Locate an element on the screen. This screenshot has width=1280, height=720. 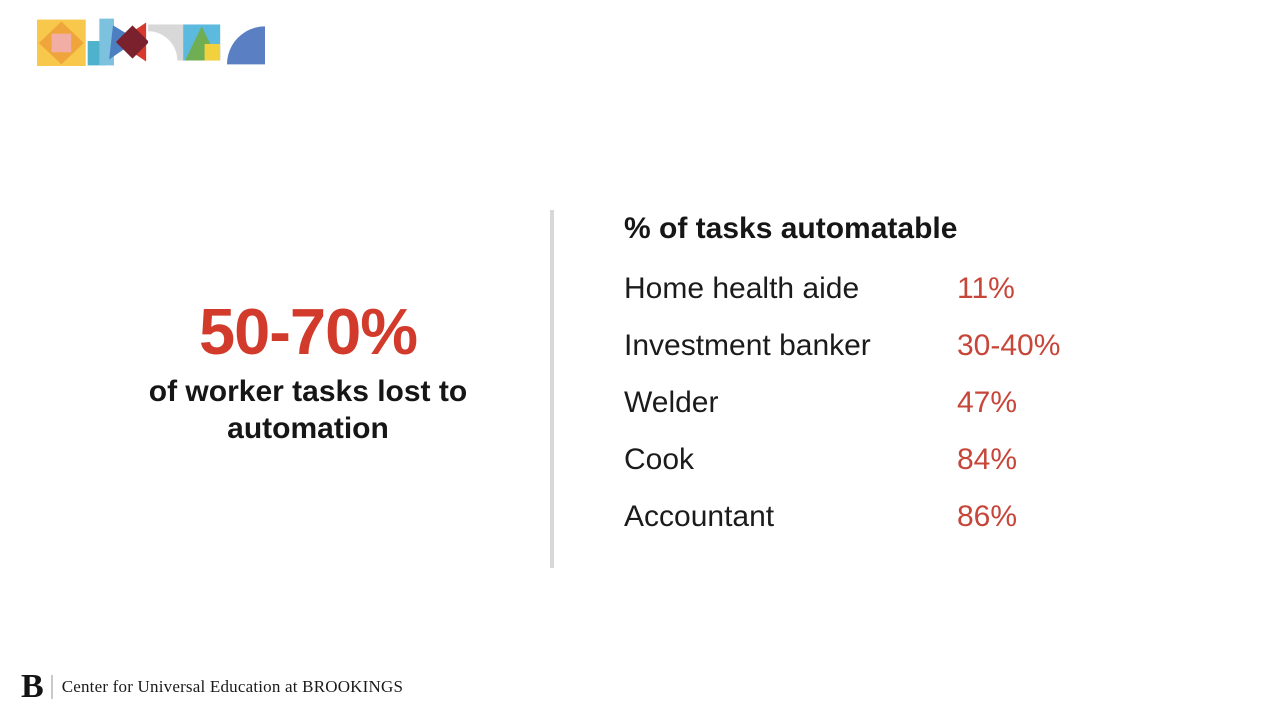
table-row: Home health aide 11% is located at coordinates (904, 289).